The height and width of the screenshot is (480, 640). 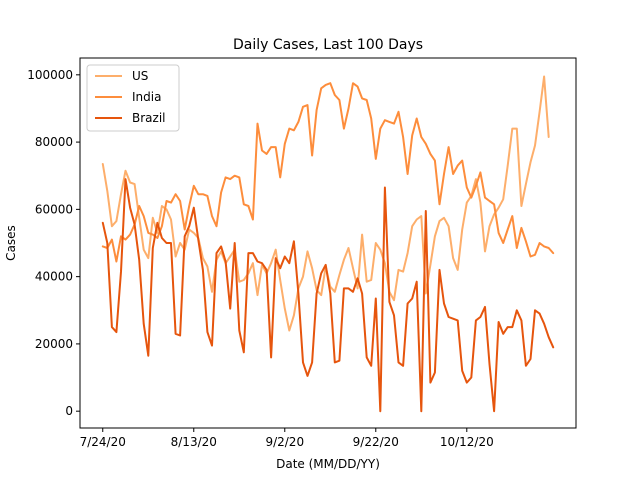 I want to click on x-tick-label: 10/12/20, so click(x=467, y=442).